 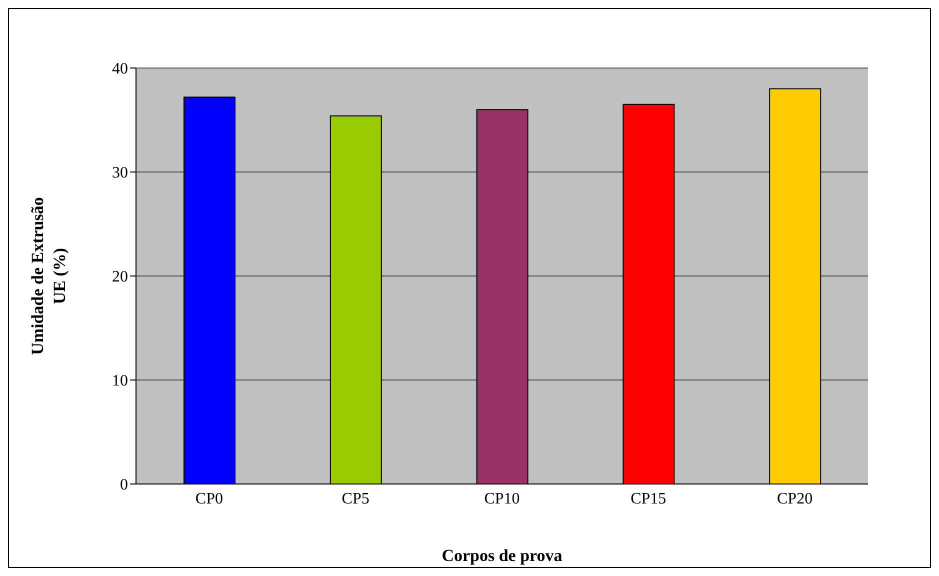 I want to click on y-tick-label: 10, so click(x=120, y=381).